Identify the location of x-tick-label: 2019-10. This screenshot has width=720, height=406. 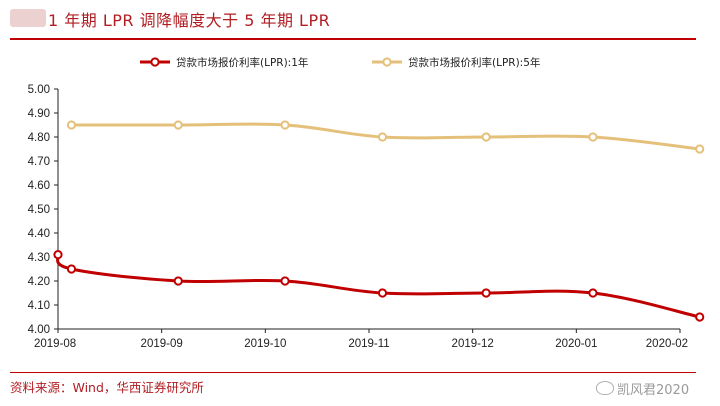
(265, 344).